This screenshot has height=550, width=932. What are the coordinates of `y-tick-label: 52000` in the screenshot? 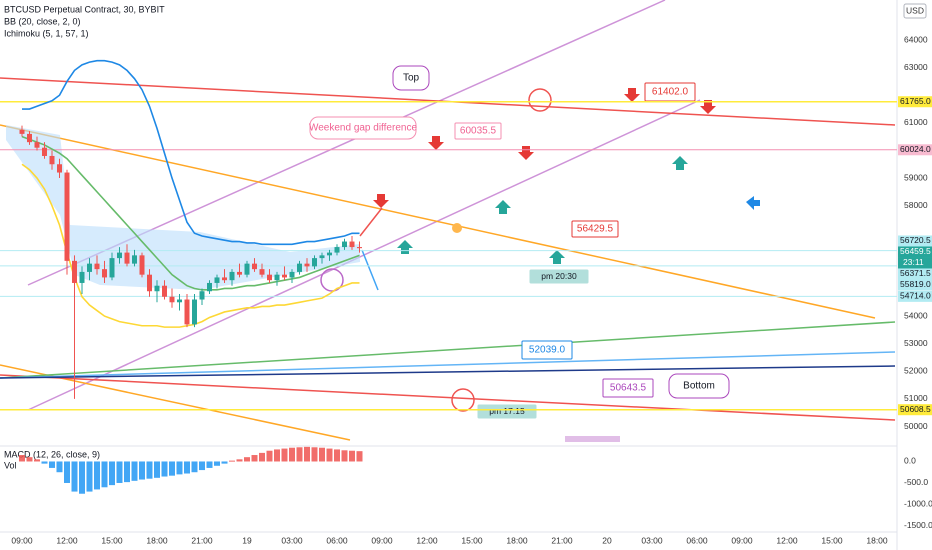 It's located at (916, 371).